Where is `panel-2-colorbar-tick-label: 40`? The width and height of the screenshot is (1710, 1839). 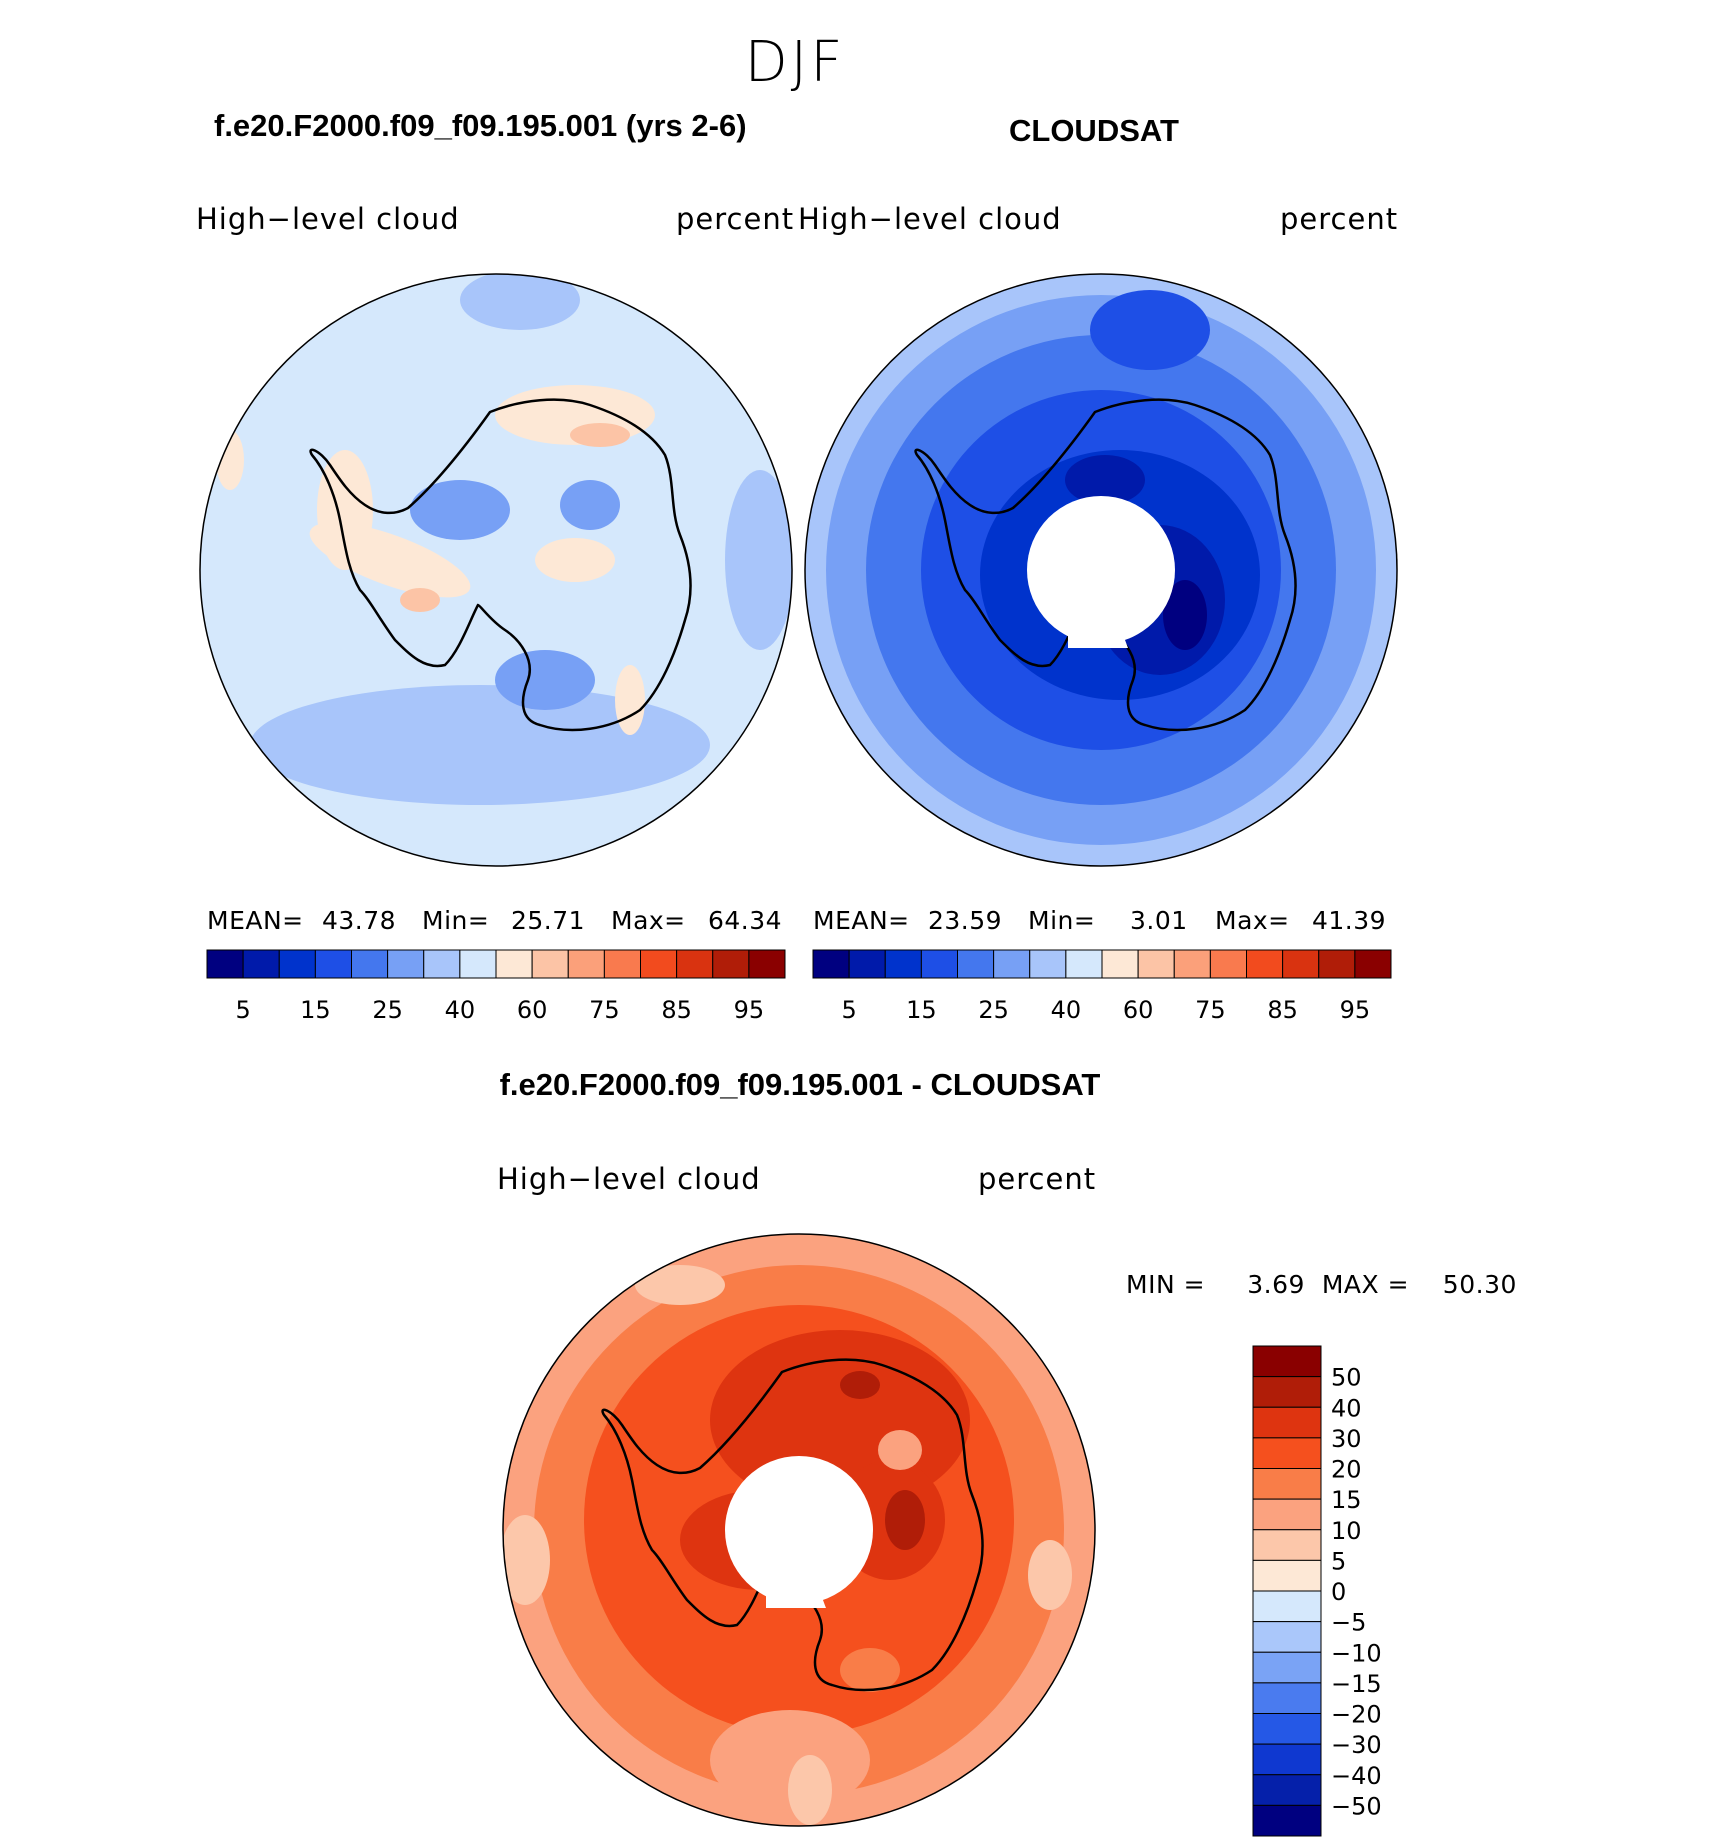
panel-2-colorbar-tick-label: 40 is located at coordinates (1066, 1010).